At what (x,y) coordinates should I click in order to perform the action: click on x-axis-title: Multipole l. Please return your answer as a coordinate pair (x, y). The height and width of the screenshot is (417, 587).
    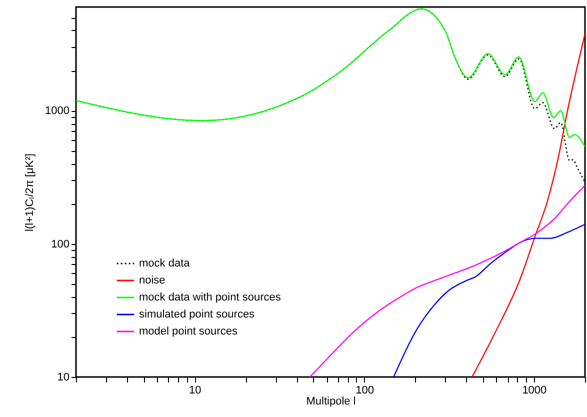
    Looking at the image, I should click on (331, 402).